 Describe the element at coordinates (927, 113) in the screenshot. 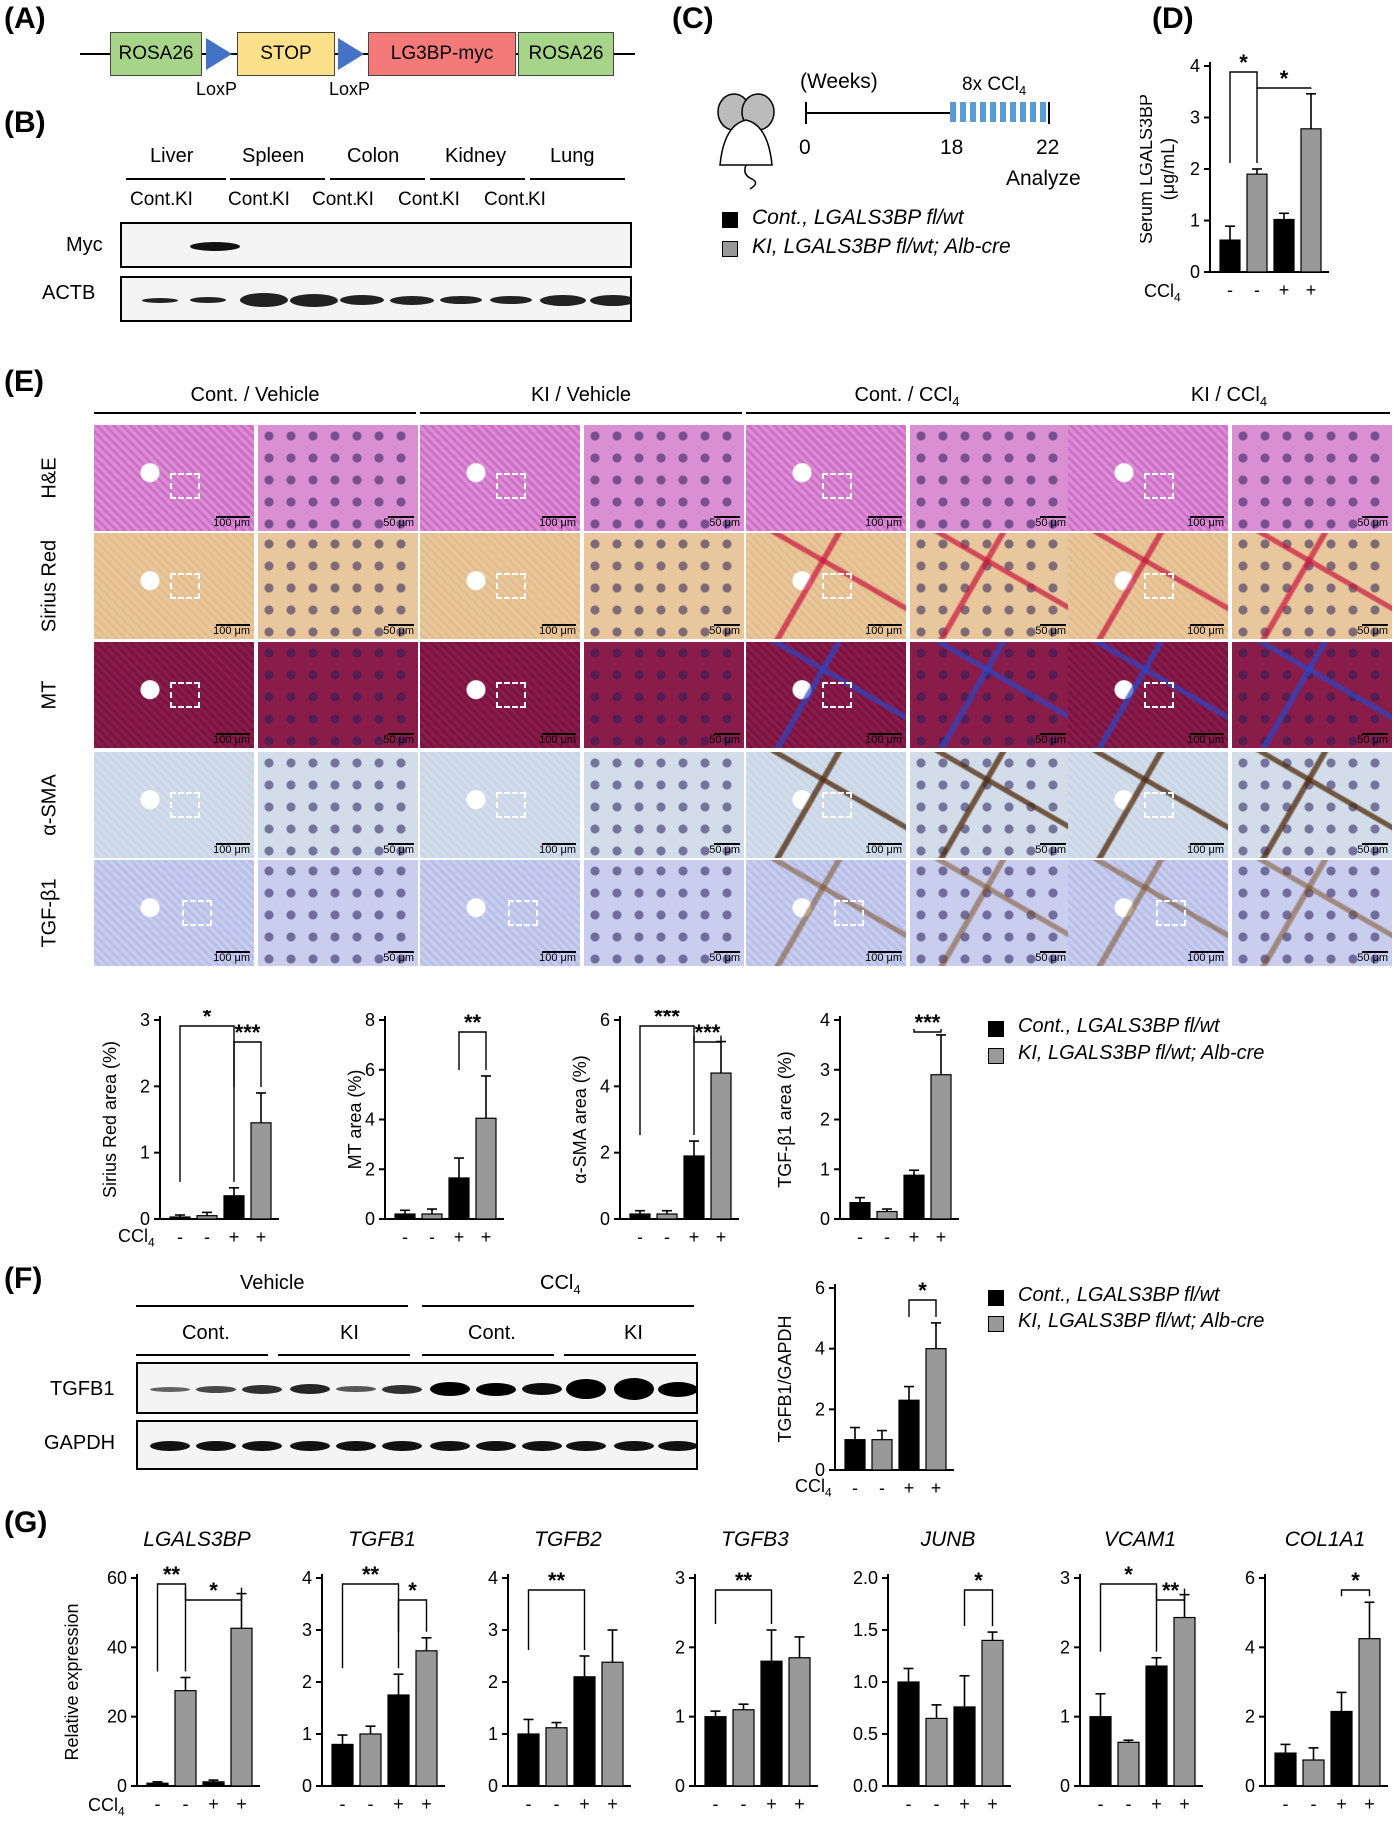

I see `timeline-axis` at that location.